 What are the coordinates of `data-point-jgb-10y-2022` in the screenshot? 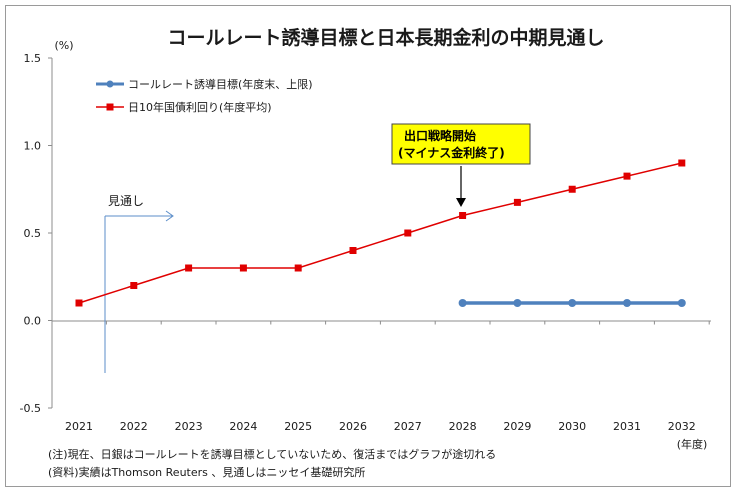 It's located at (134, 285).